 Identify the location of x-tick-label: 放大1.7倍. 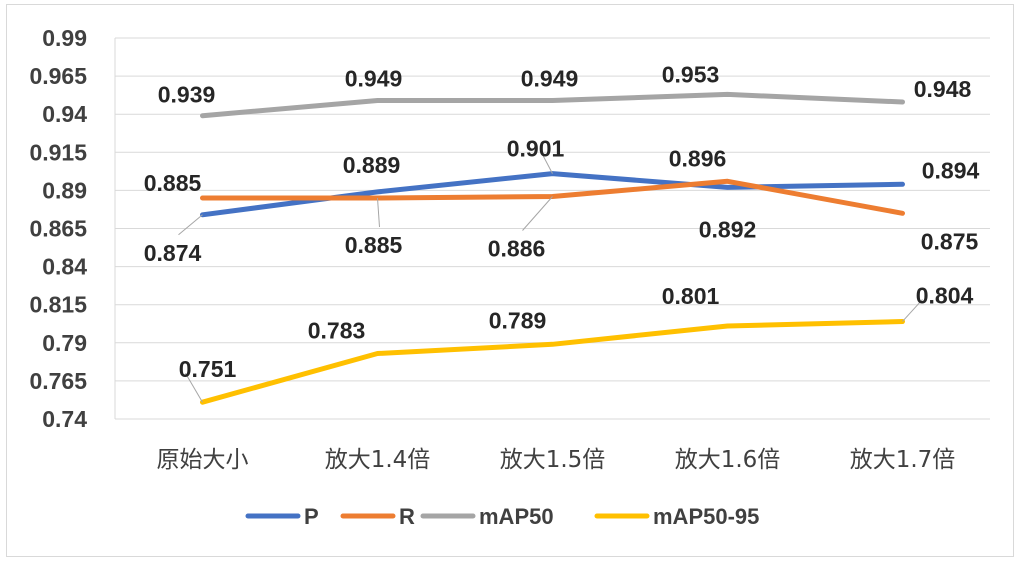
(903, 460).